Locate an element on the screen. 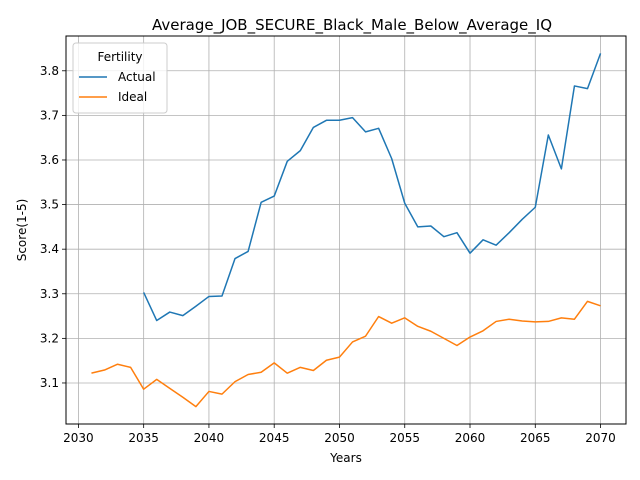 This screenshot has height=480, width=640. x-tick-label: 2055 is located at coordinates (404, 438).